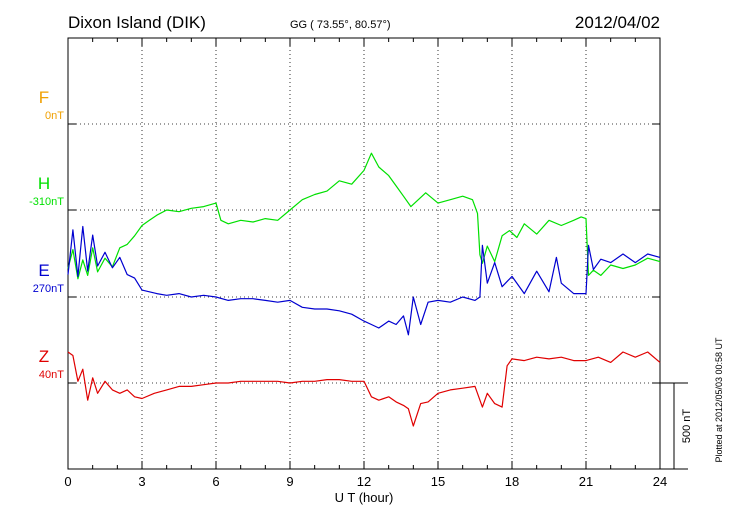 This screenshot has height=520, width=730. Describe the element at coordinates (617, 22) in the screenshot. I see `date-label: 2012/04/02` at that location.